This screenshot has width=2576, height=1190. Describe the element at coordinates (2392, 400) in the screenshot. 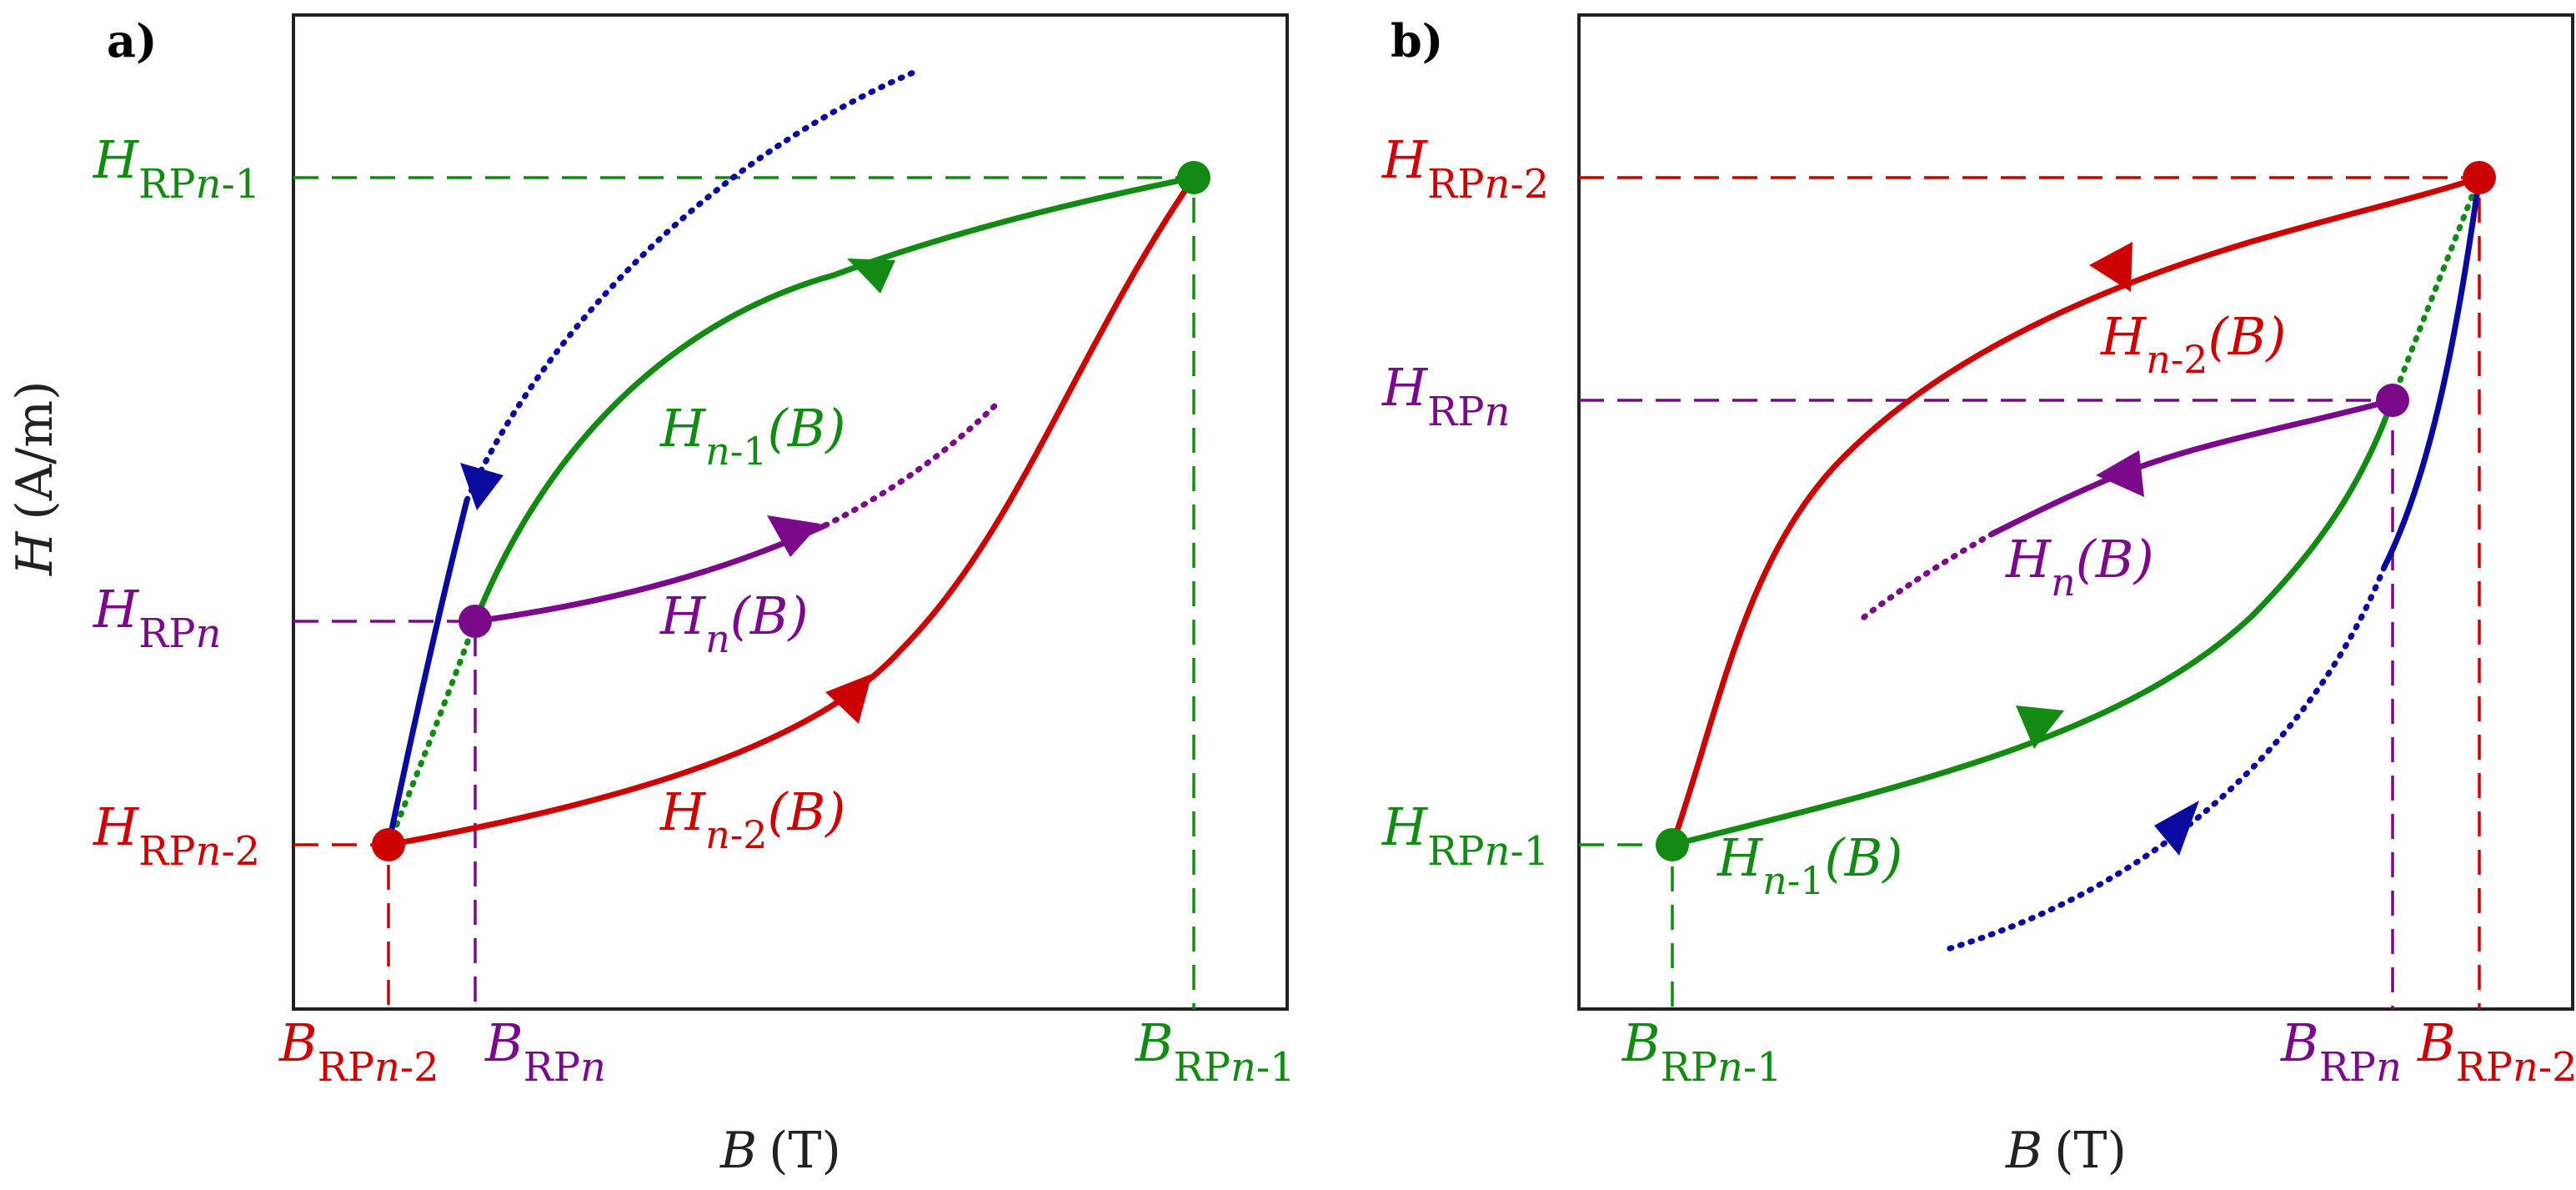

I see `panel-b-point-rpn` at that location.